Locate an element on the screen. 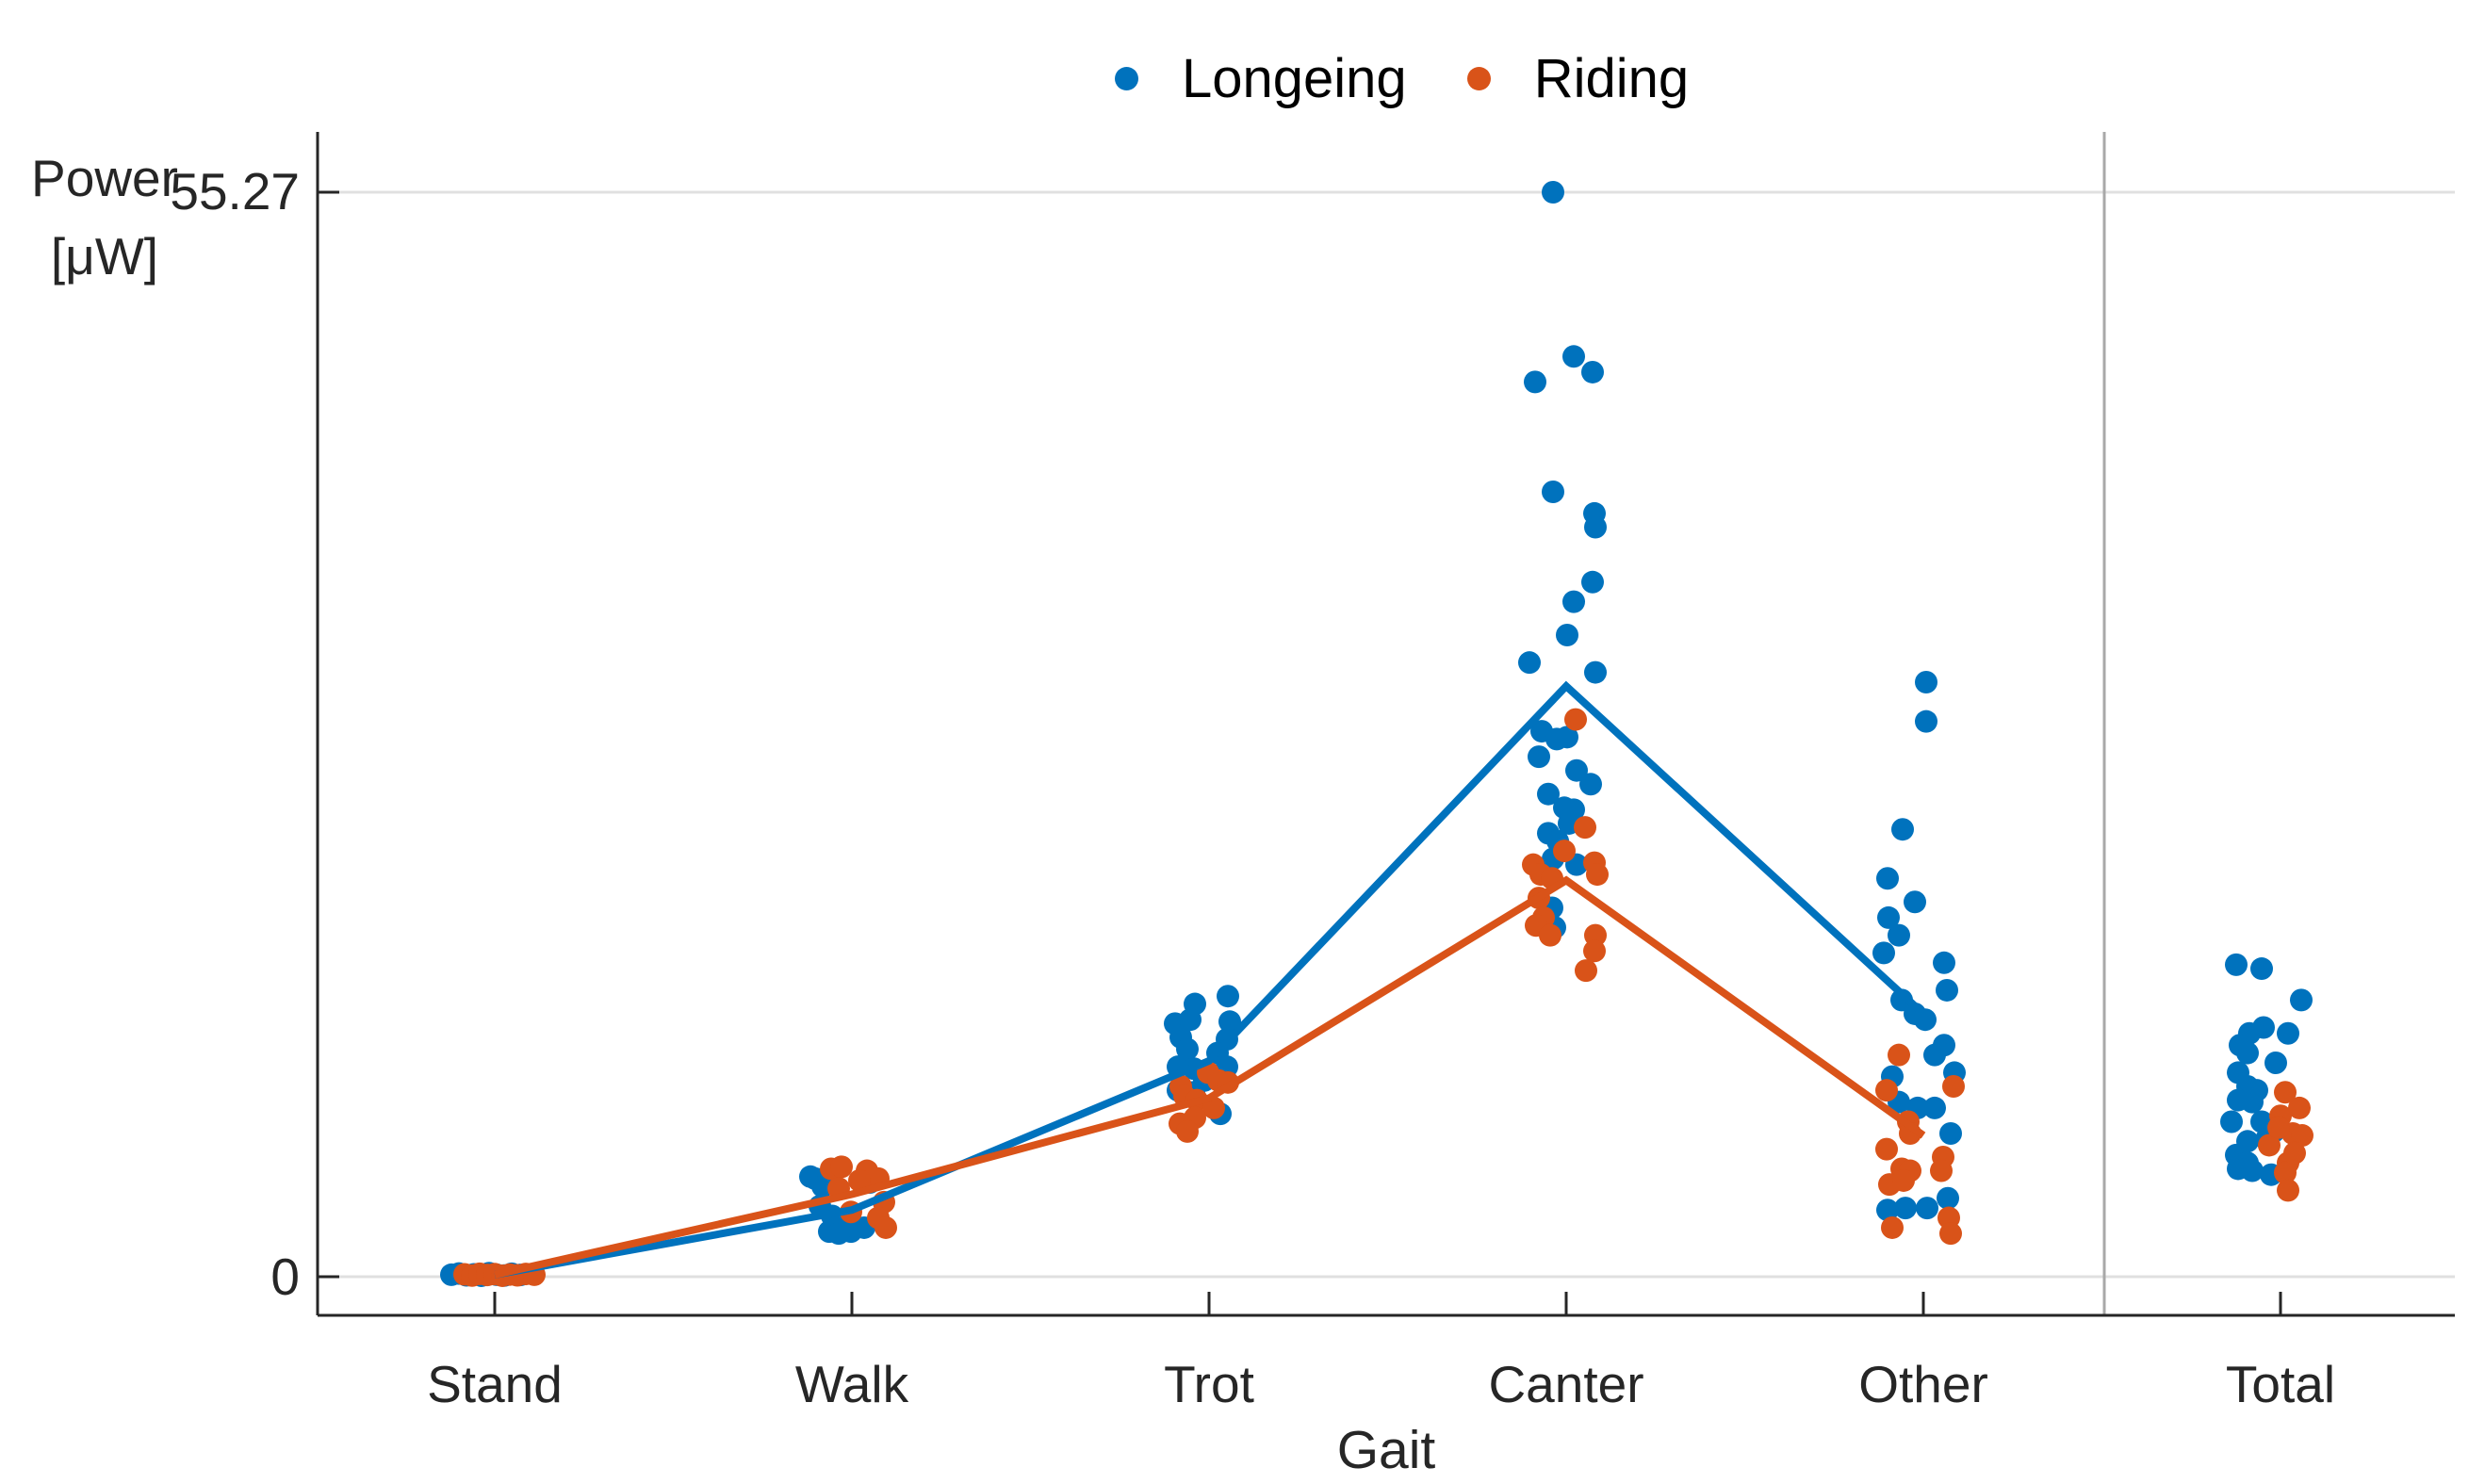  x-axis-label: Gait is located at coordinates (1386, 1450).